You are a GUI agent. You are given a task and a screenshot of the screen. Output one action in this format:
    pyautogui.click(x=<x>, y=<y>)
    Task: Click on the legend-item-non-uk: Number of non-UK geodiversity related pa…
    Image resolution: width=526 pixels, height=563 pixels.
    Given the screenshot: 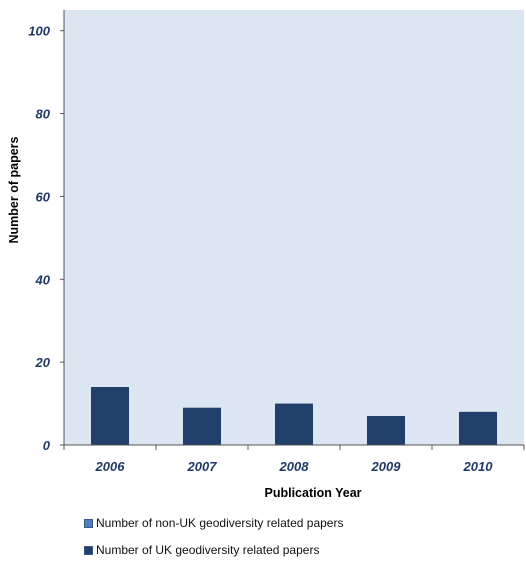 What is the action you would take?
    pyautogui.click(x=213, y=523)
    